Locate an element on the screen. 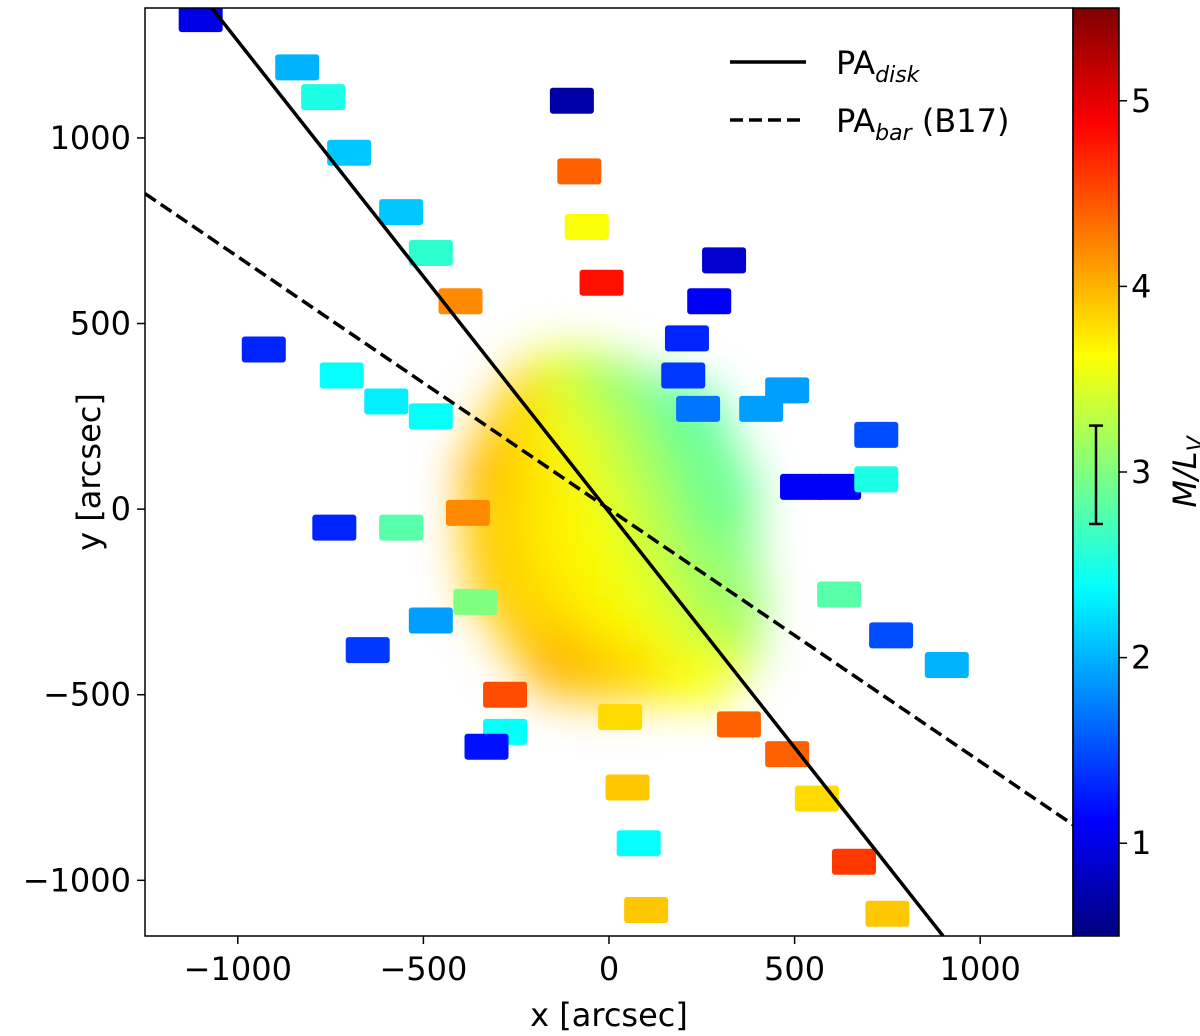  legend-bar-suffix: (B17) is located at coordinates (961, 121).